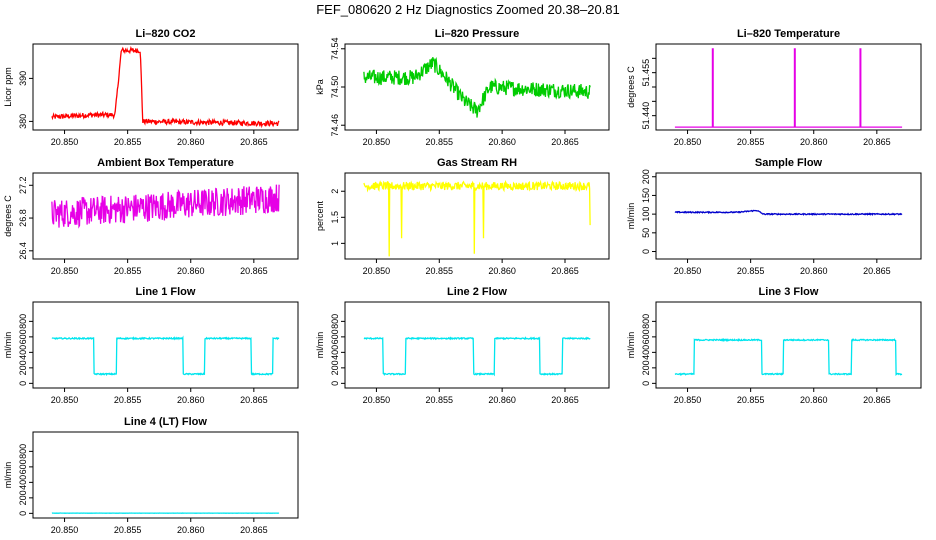 The image size is (936, 540). Describe the element at coordinates (646, 214) in the screenshot. I see `y-tick-label: 100` at that location.